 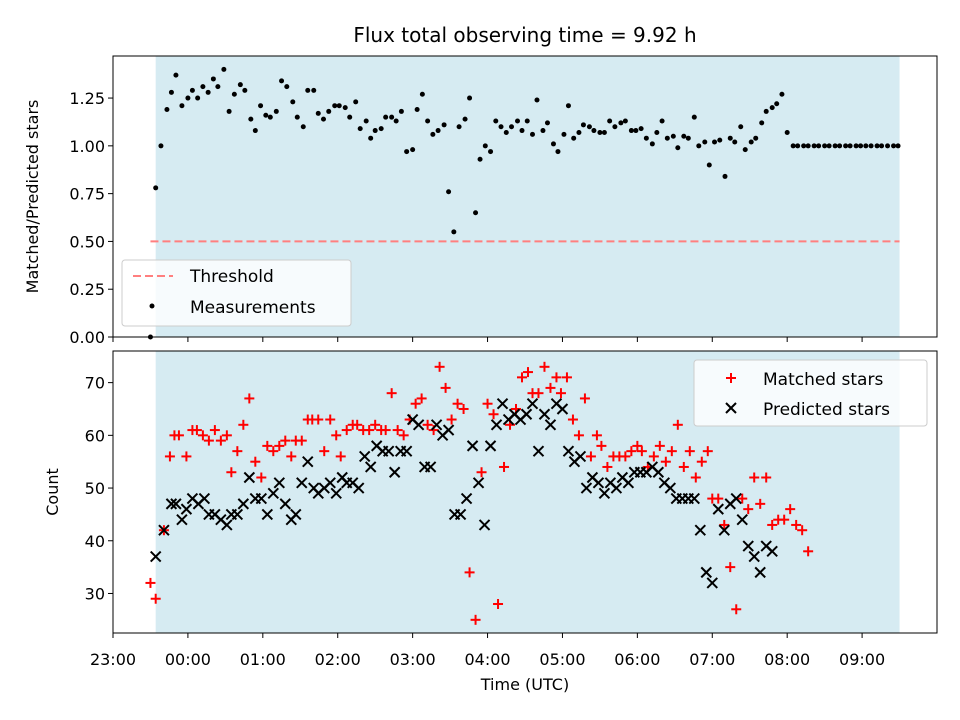 I want to click on x-tick-label: 03:00, so click(x=413, y=659).